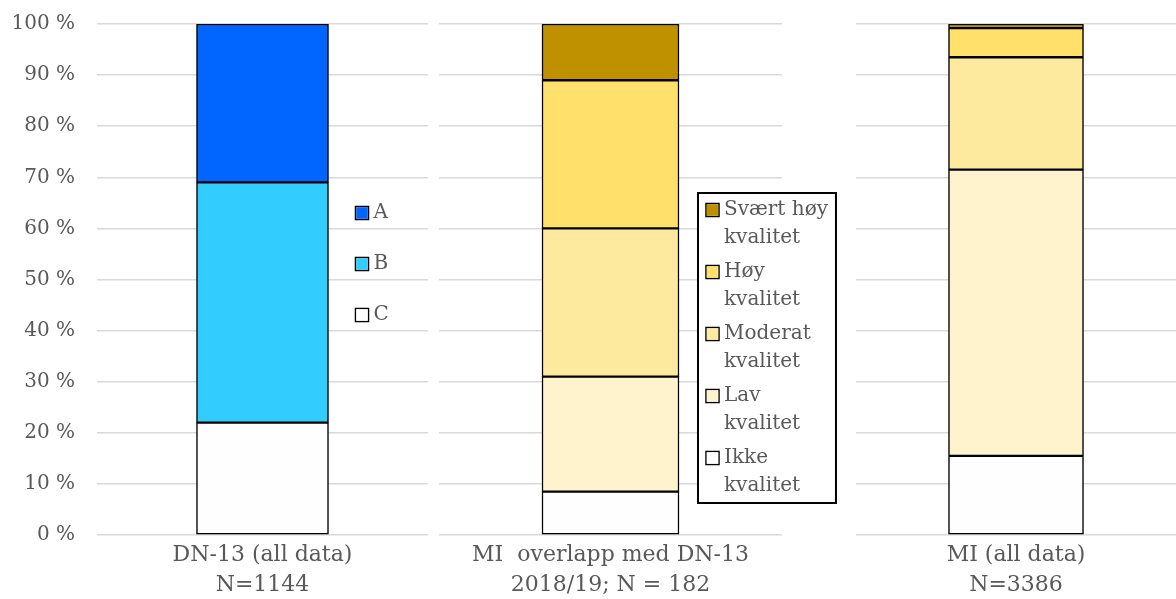  What do you see at coordinates (49, 379) in the screenshot?
I see `y-tick-label: 30 %` at bounding box center [49, 379].